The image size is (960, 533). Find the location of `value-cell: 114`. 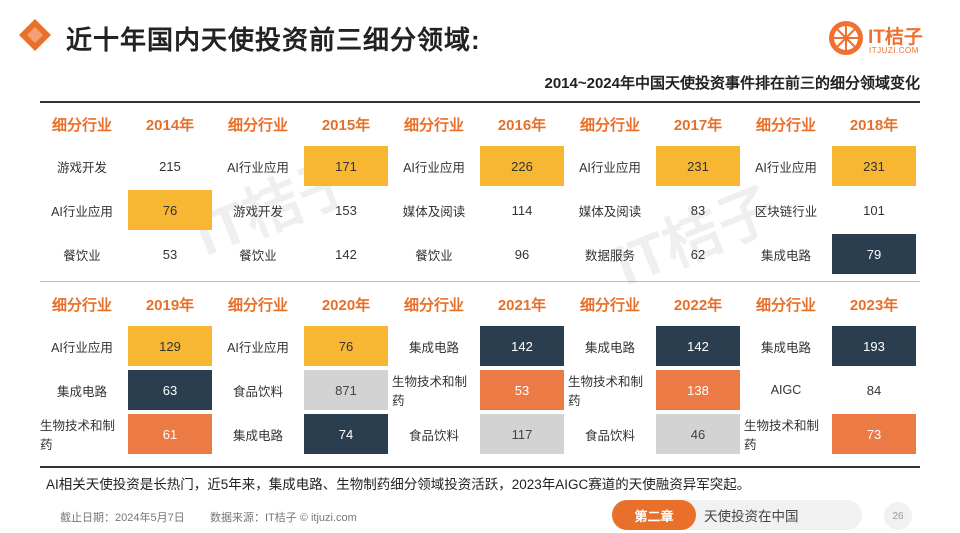

value-cell: 114 is located at coordinates (522, 210).